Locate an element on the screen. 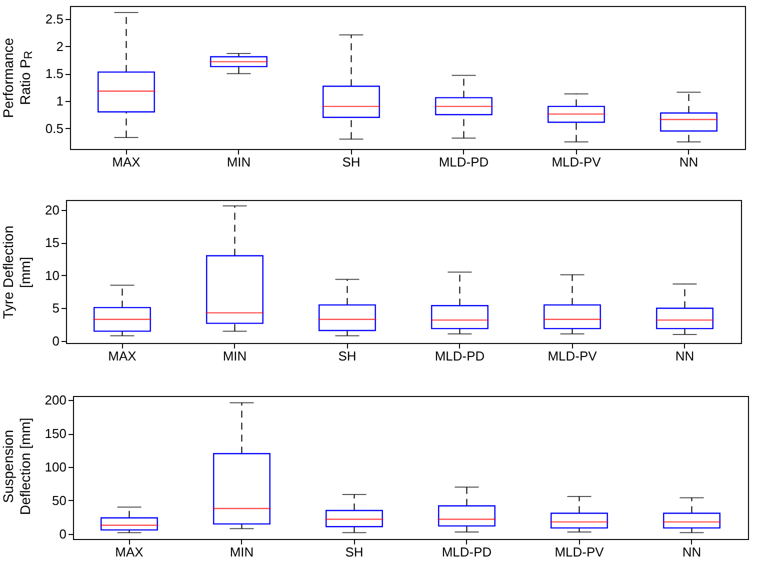  y-tick-label: 10 is located at coordinates (52, 275).